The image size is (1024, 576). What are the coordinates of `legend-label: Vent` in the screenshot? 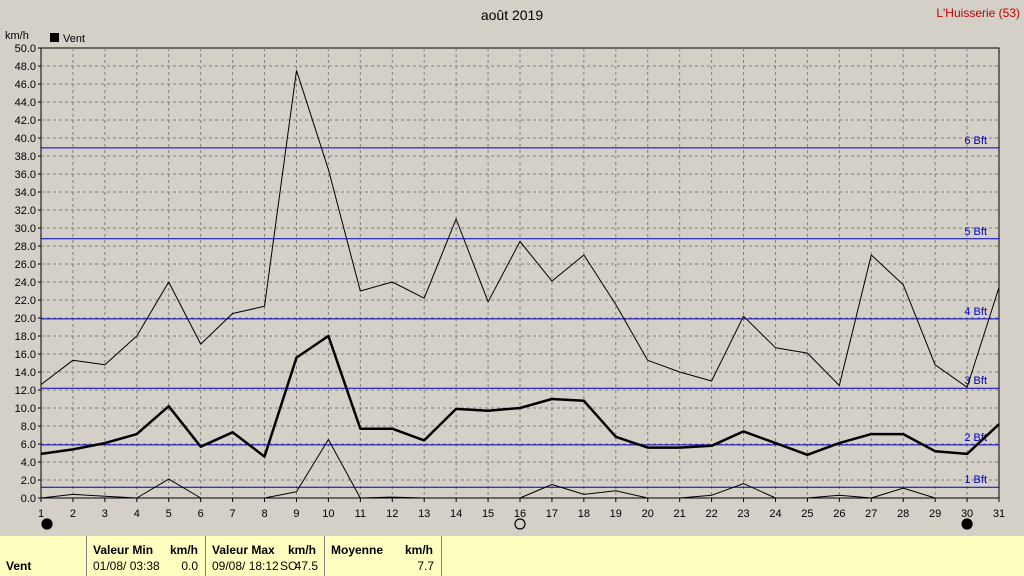 It's located at (74, 39).